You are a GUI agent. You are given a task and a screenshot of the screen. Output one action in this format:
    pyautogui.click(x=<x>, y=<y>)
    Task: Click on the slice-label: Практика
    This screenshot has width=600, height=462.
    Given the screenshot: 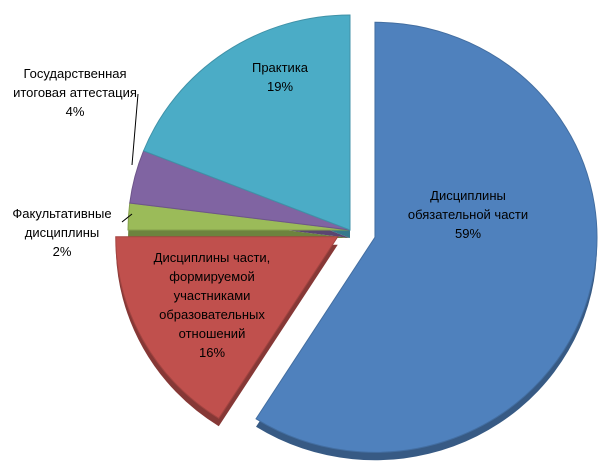 What is the action you would take?
    pyautogui.click(x=280, y=67)
    